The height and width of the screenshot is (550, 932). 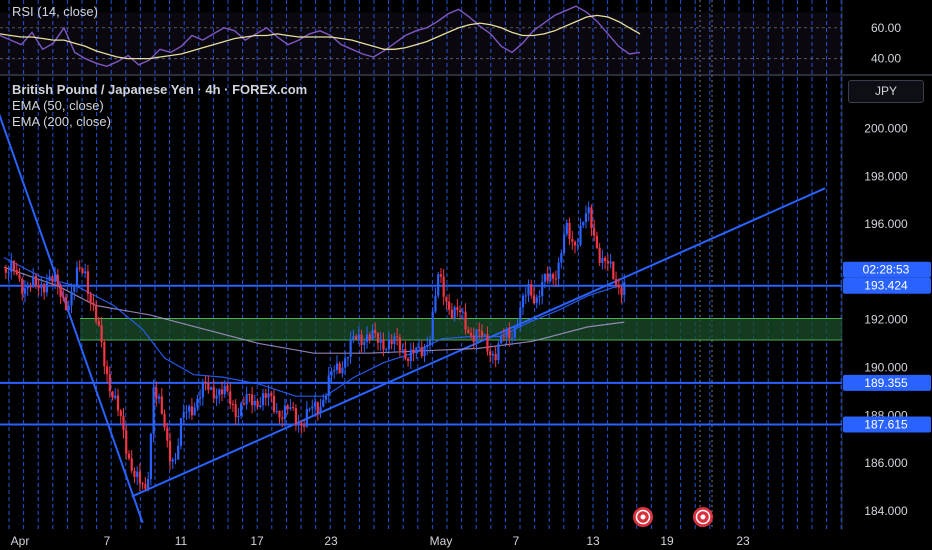 What do you see at coordinates (667, 541) in the screenshot?
I see `x-tick-label: 19` at bounding box center [667, 541].